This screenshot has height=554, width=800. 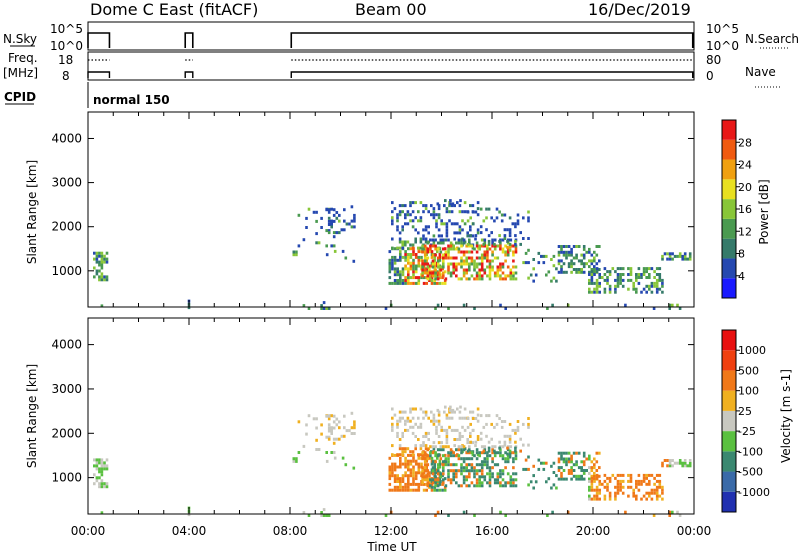 What do you see at coordinates (66, 76) in the screenshot?
I see `freq-tick-bottom: 8` at bounding box center [66, 76].